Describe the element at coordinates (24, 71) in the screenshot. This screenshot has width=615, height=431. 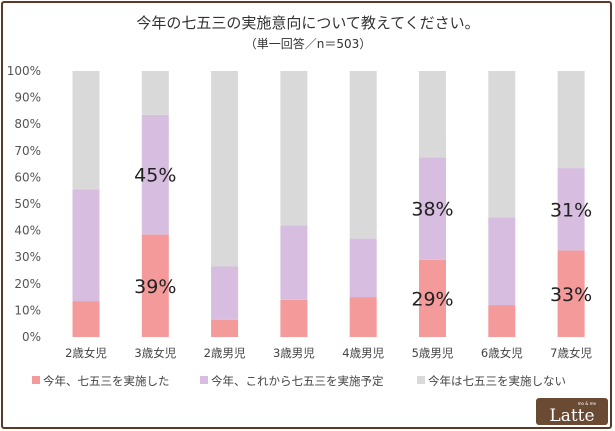
I see `y-tick-label: 100%` at that location.